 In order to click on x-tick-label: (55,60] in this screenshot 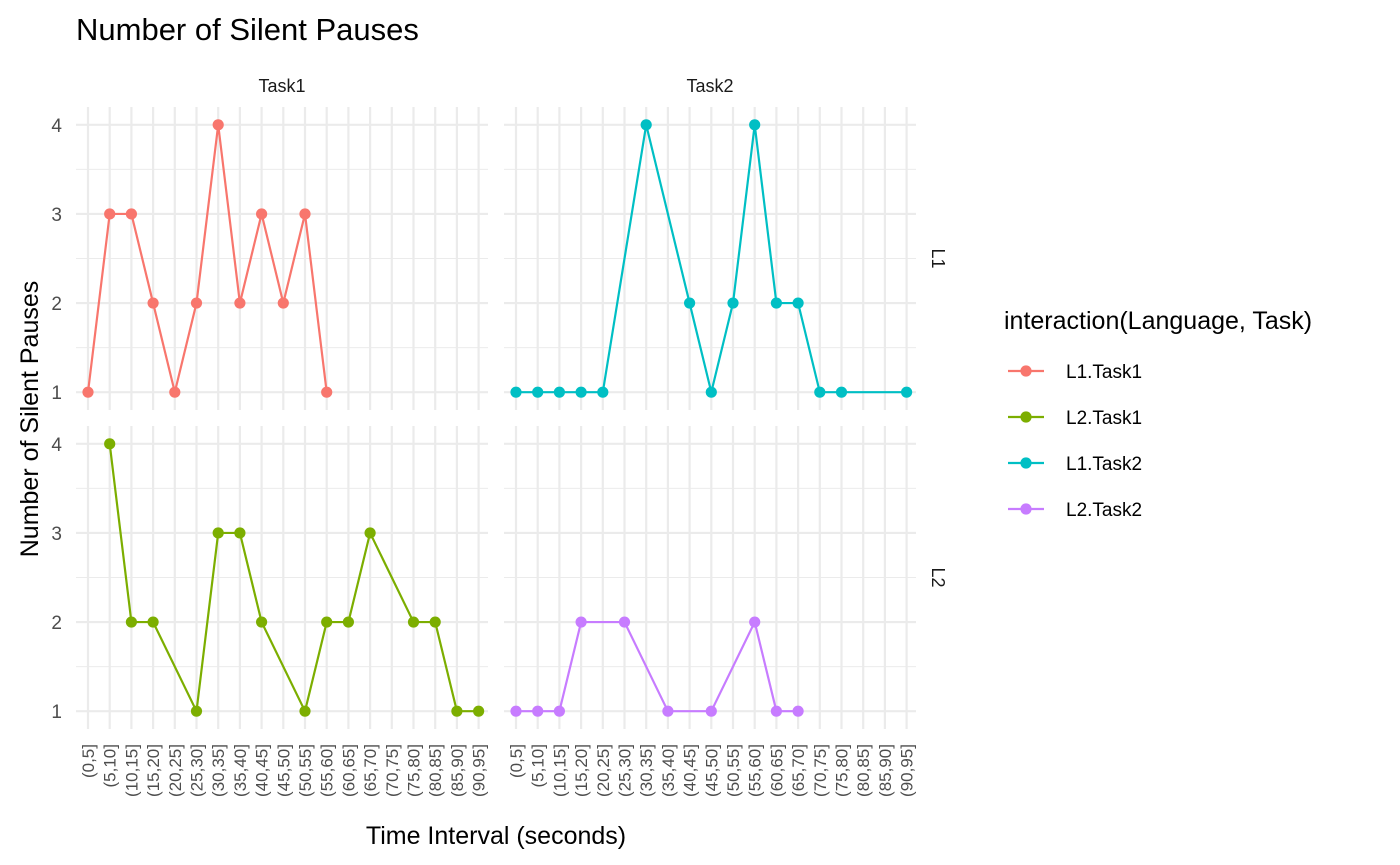, I will do `click(327, 770)`.